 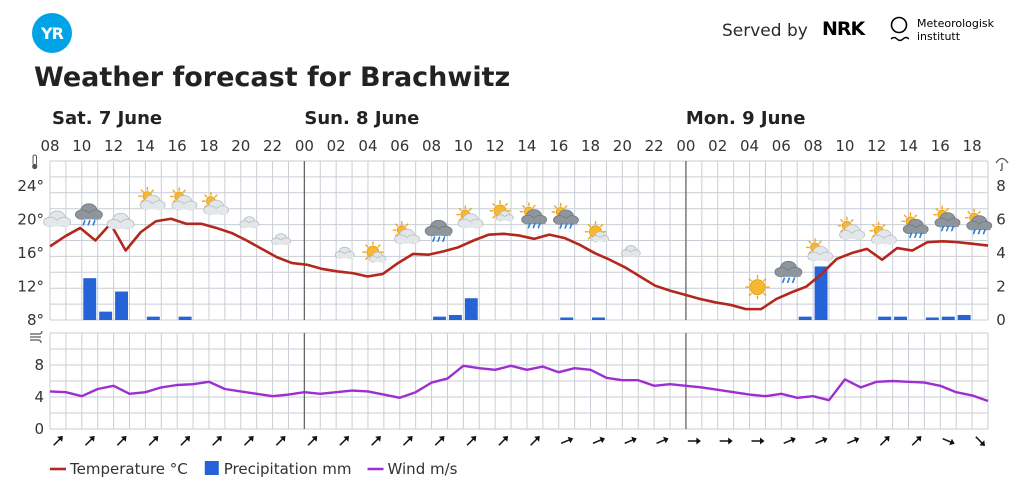 What do you see at coordinates (590, 146) in the screenshot?
I see `hour-tick-label: 18` at bounding box center [590, 146].